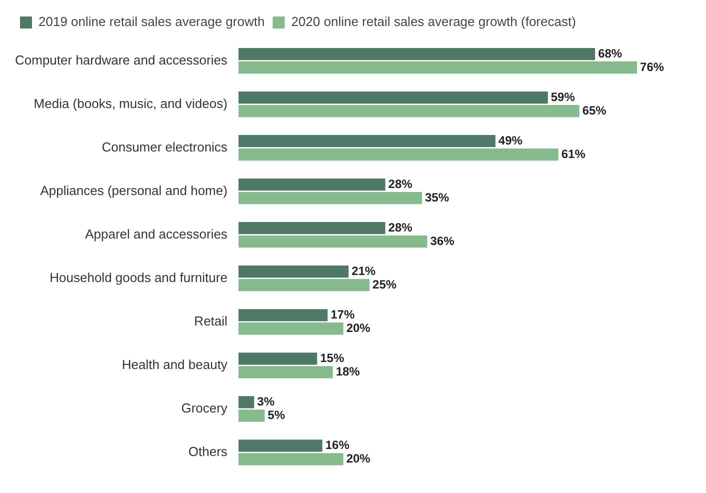 The image size is (706, 493). I want to click on y-tick-label: Grocery, so click(204, 408).